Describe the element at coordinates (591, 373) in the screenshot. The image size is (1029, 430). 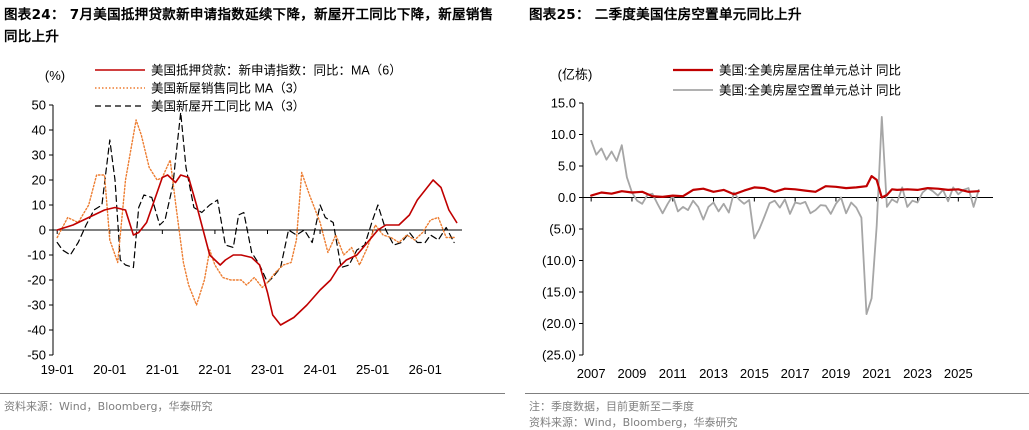
I see `right-x-tick-label: 2007` at that location.